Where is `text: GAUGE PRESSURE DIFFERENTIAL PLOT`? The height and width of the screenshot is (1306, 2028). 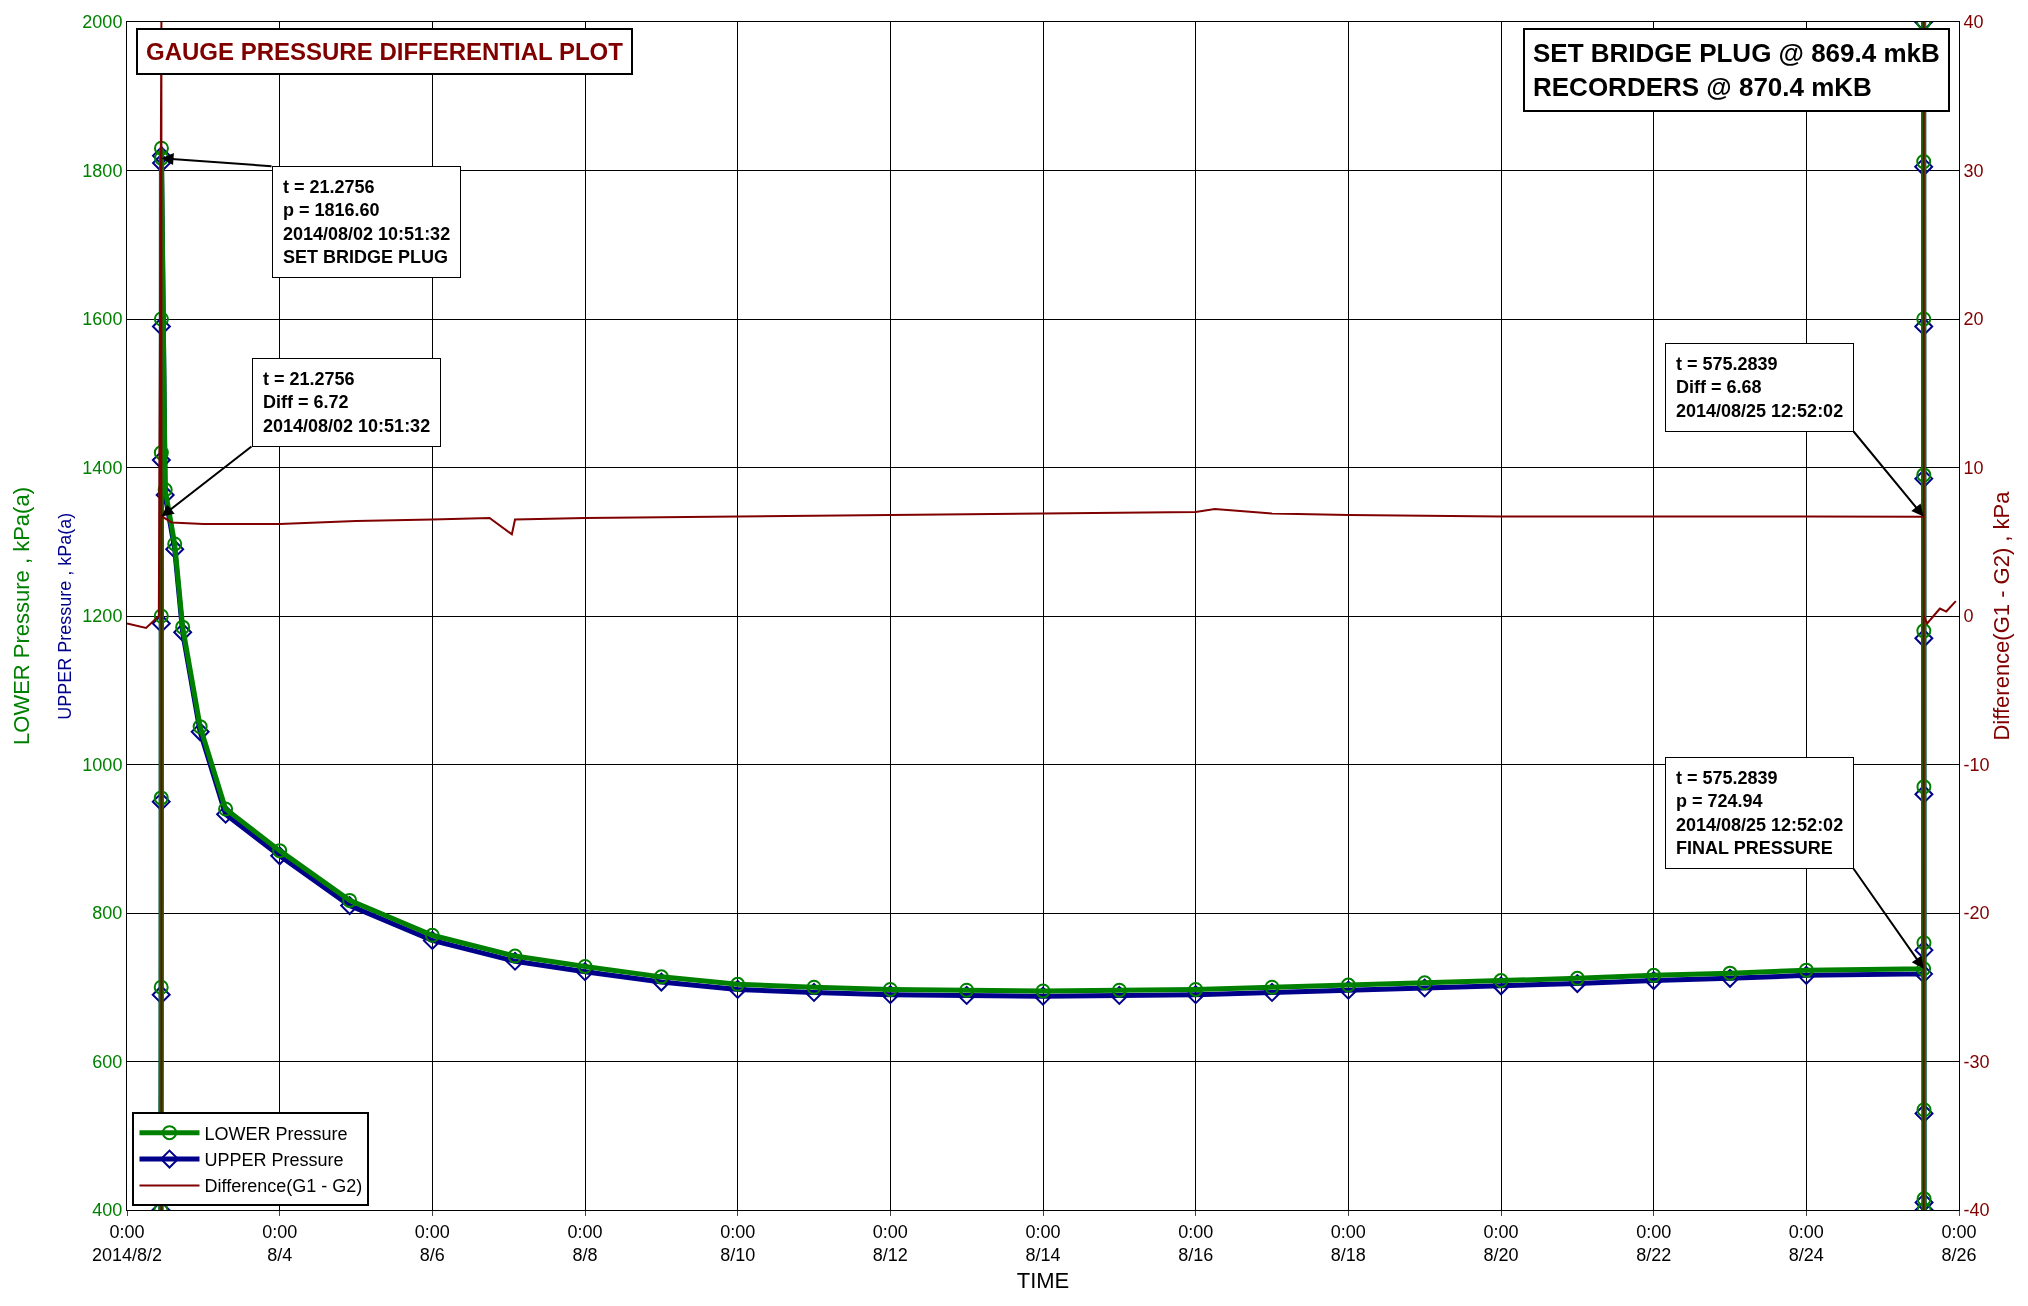
text: GAUGE PRESSURE DIFFERENTIAL PLOT is located at coordinates (385, 51).